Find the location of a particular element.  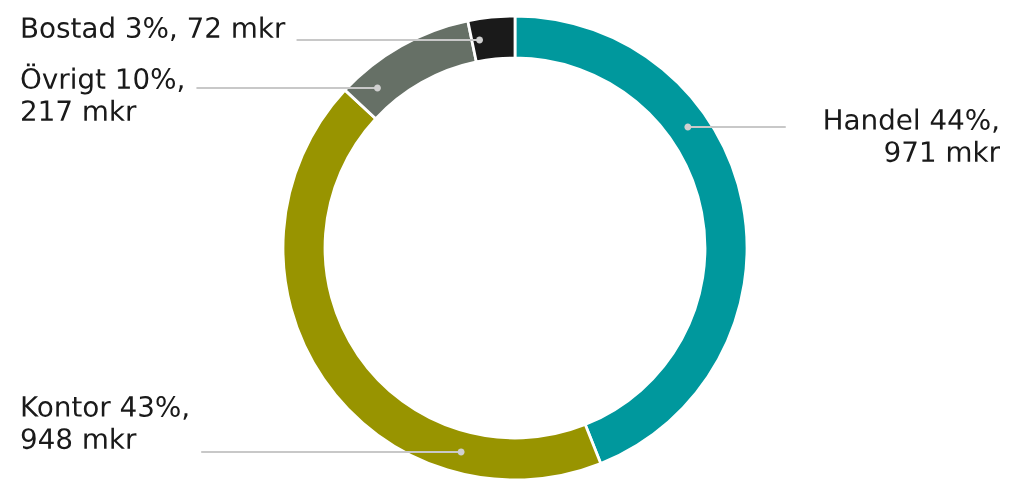

slice-label: Övrigt 10%, 217 mkr is located at coordinates (102, 92).